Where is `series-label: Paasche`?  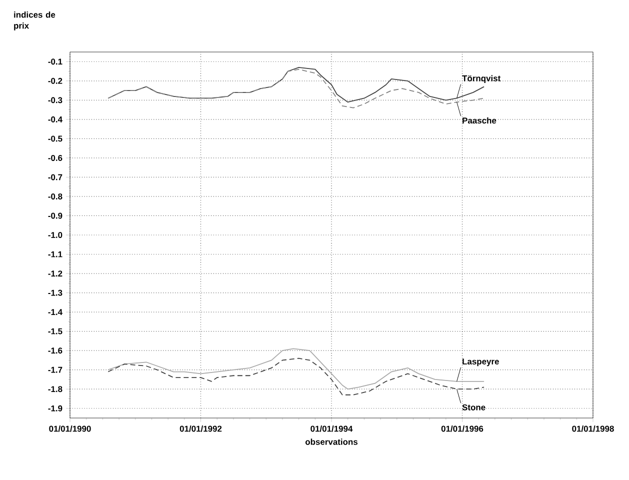
series-label: Paasche is located at coordinates (479, 120).